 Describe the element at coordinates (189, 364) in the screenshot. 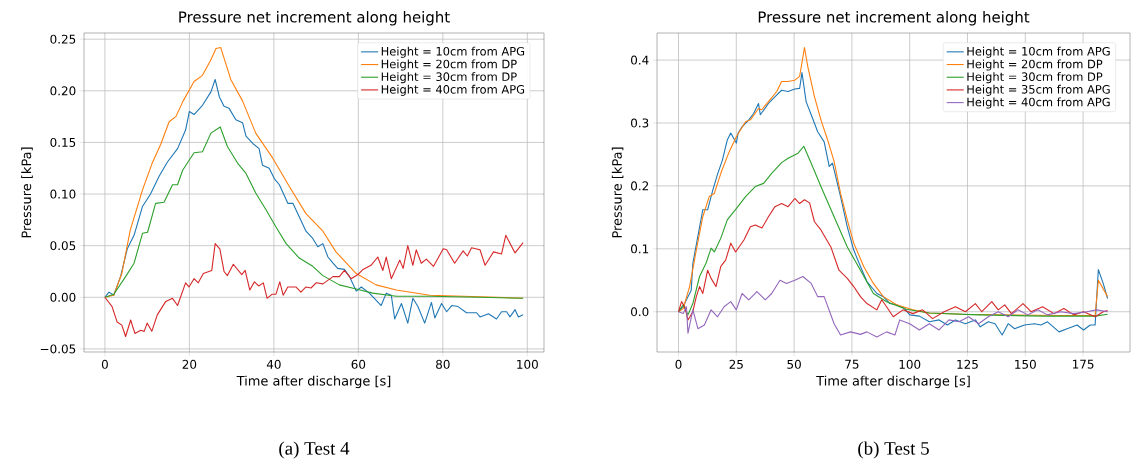

I see `x-tick-label: 20` at that location.